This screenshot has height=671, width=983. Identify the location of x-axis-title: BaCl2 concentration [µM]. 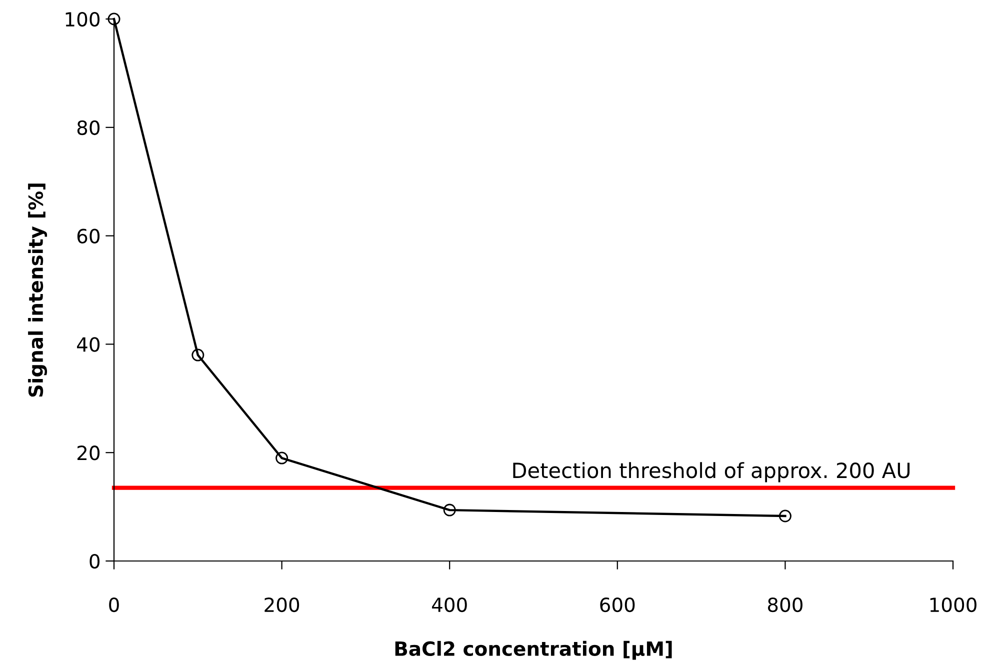
(533, 650).